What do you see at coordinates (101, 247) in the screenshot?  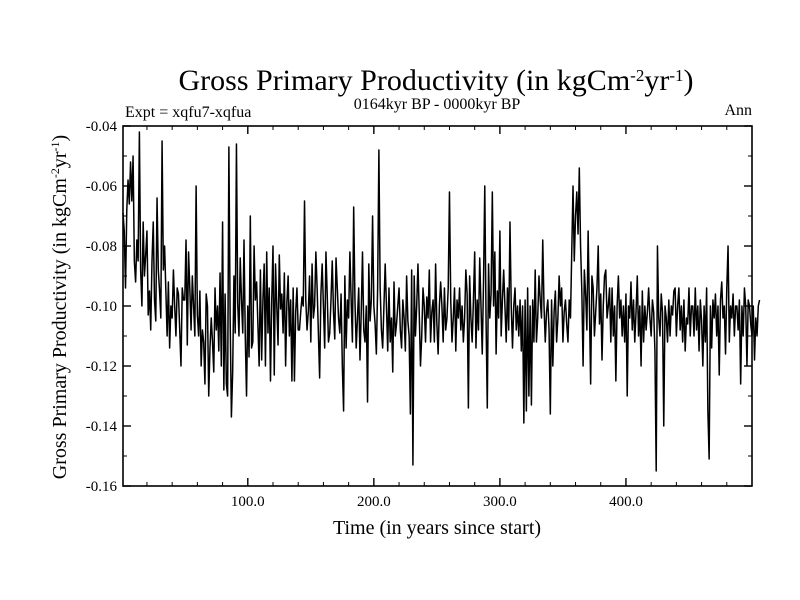 I see `y-tick-label: -0.08` at bounding box center [101, 247].